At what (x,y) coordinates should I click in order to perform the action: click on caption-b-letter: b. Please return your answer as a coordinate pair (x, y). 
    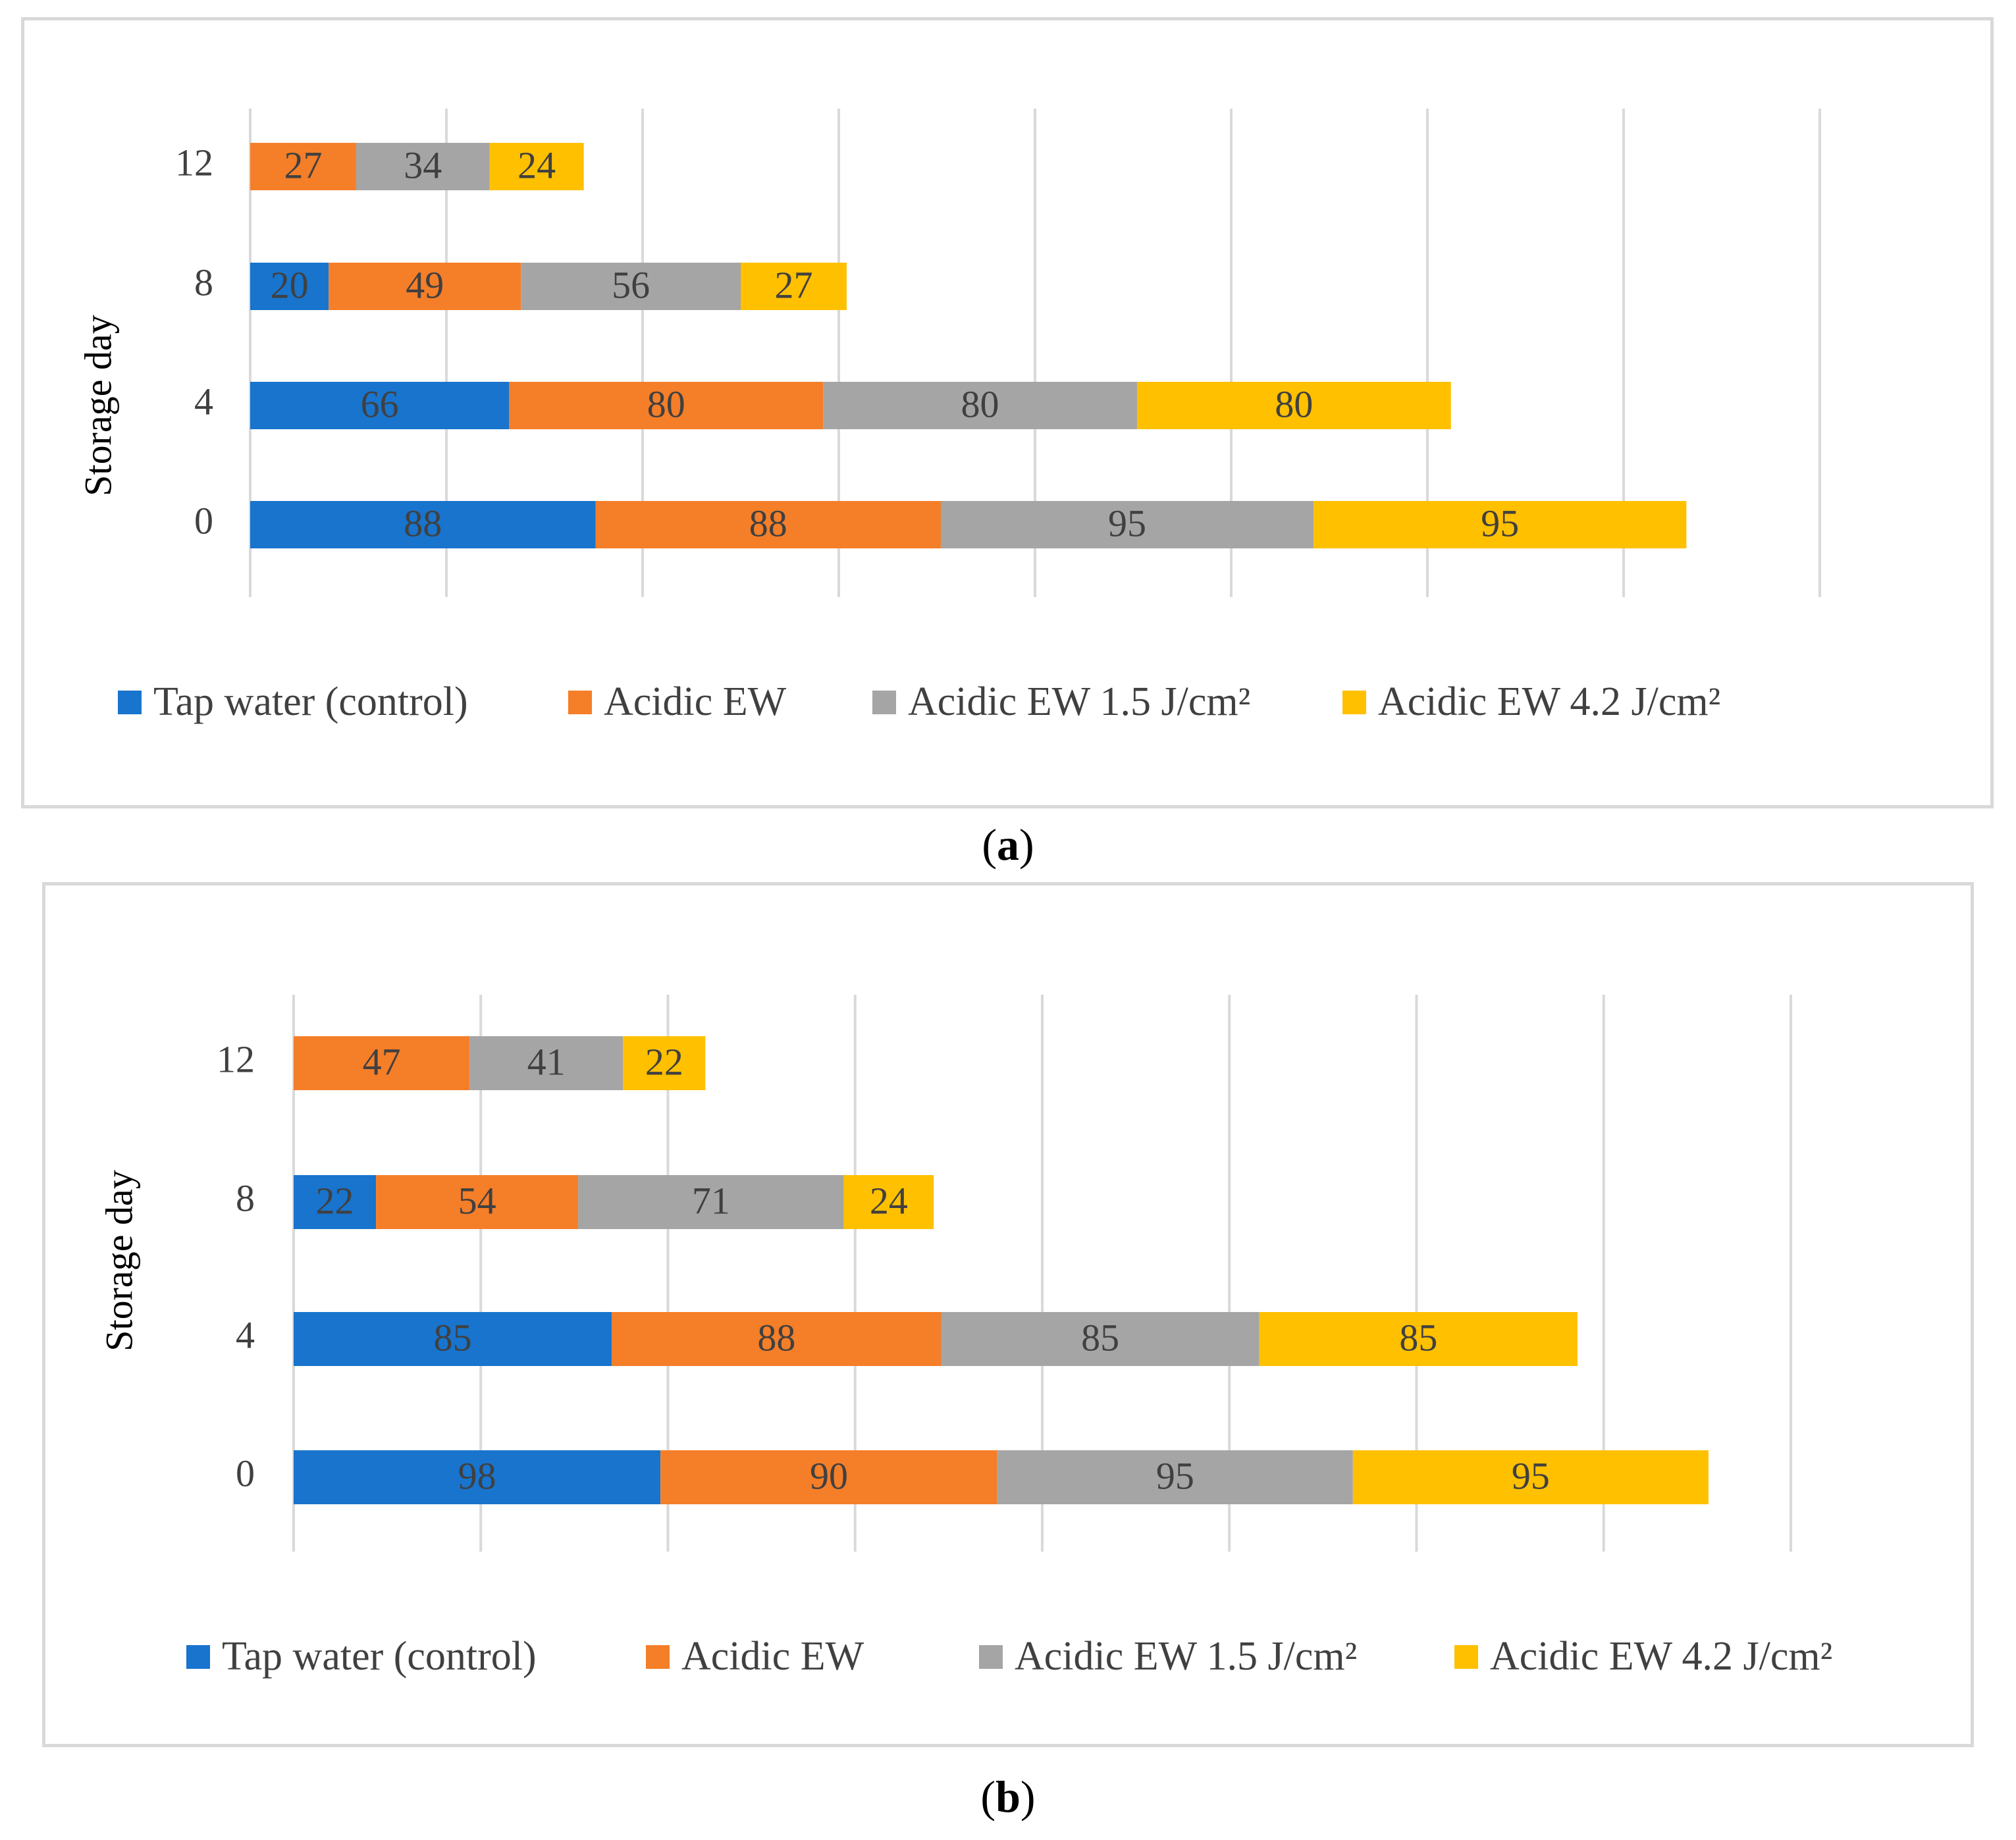
    Looking at the image, I should click on (1008, 1797).